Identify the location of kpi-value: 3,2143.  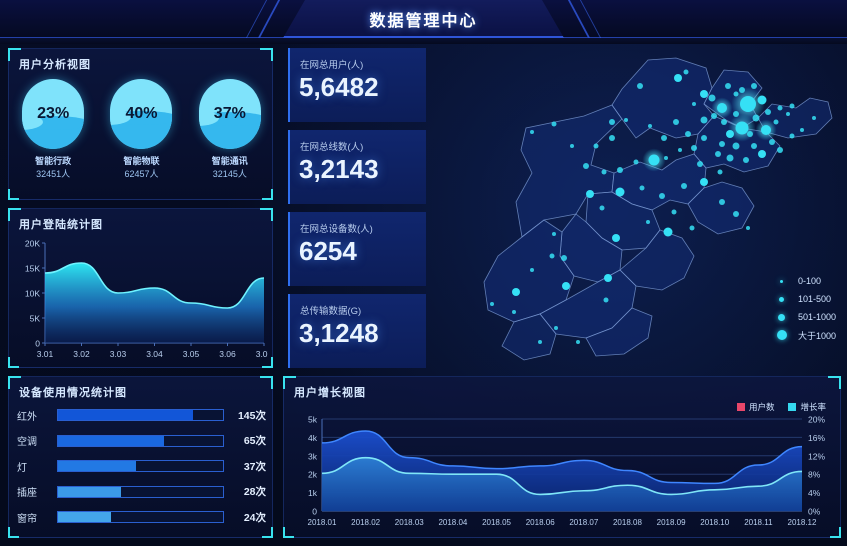
(339, 169).